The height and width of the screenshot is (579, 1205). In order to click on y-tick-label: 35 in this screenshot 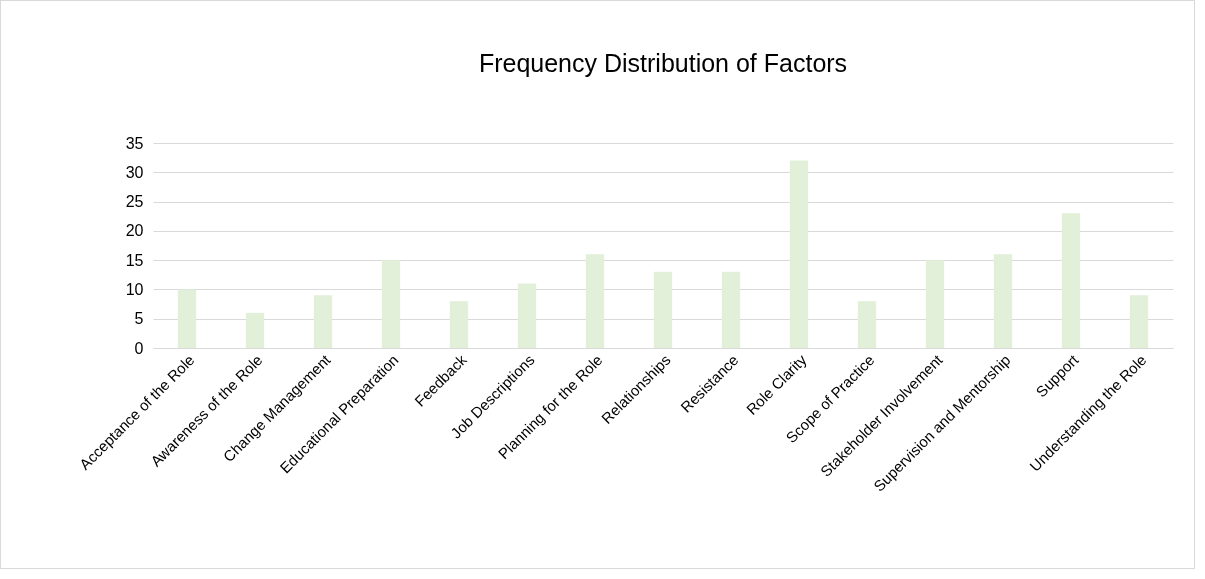, I will do `click(134, 143)`.